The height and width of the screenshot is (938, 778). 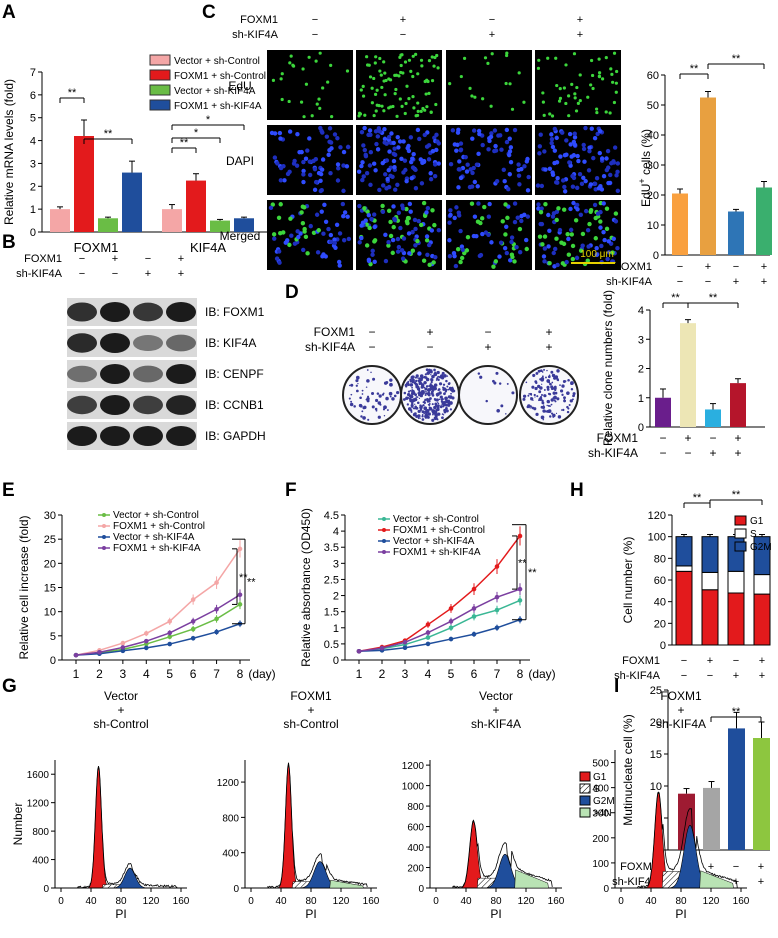 What do you see at coordinates (359, 674) in the screenshot?
I see `panel-f-x-tick-label: 1` at bounding box center [359, 674].